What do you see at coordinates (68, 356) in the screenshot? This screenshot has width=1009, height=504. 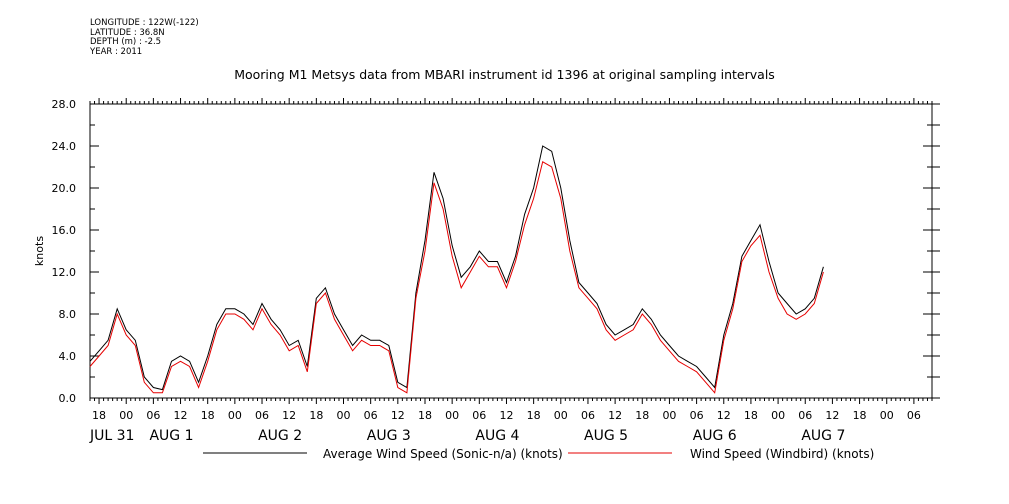 I see `y-tick-label: 4.0` at bounding box center [68, 356].